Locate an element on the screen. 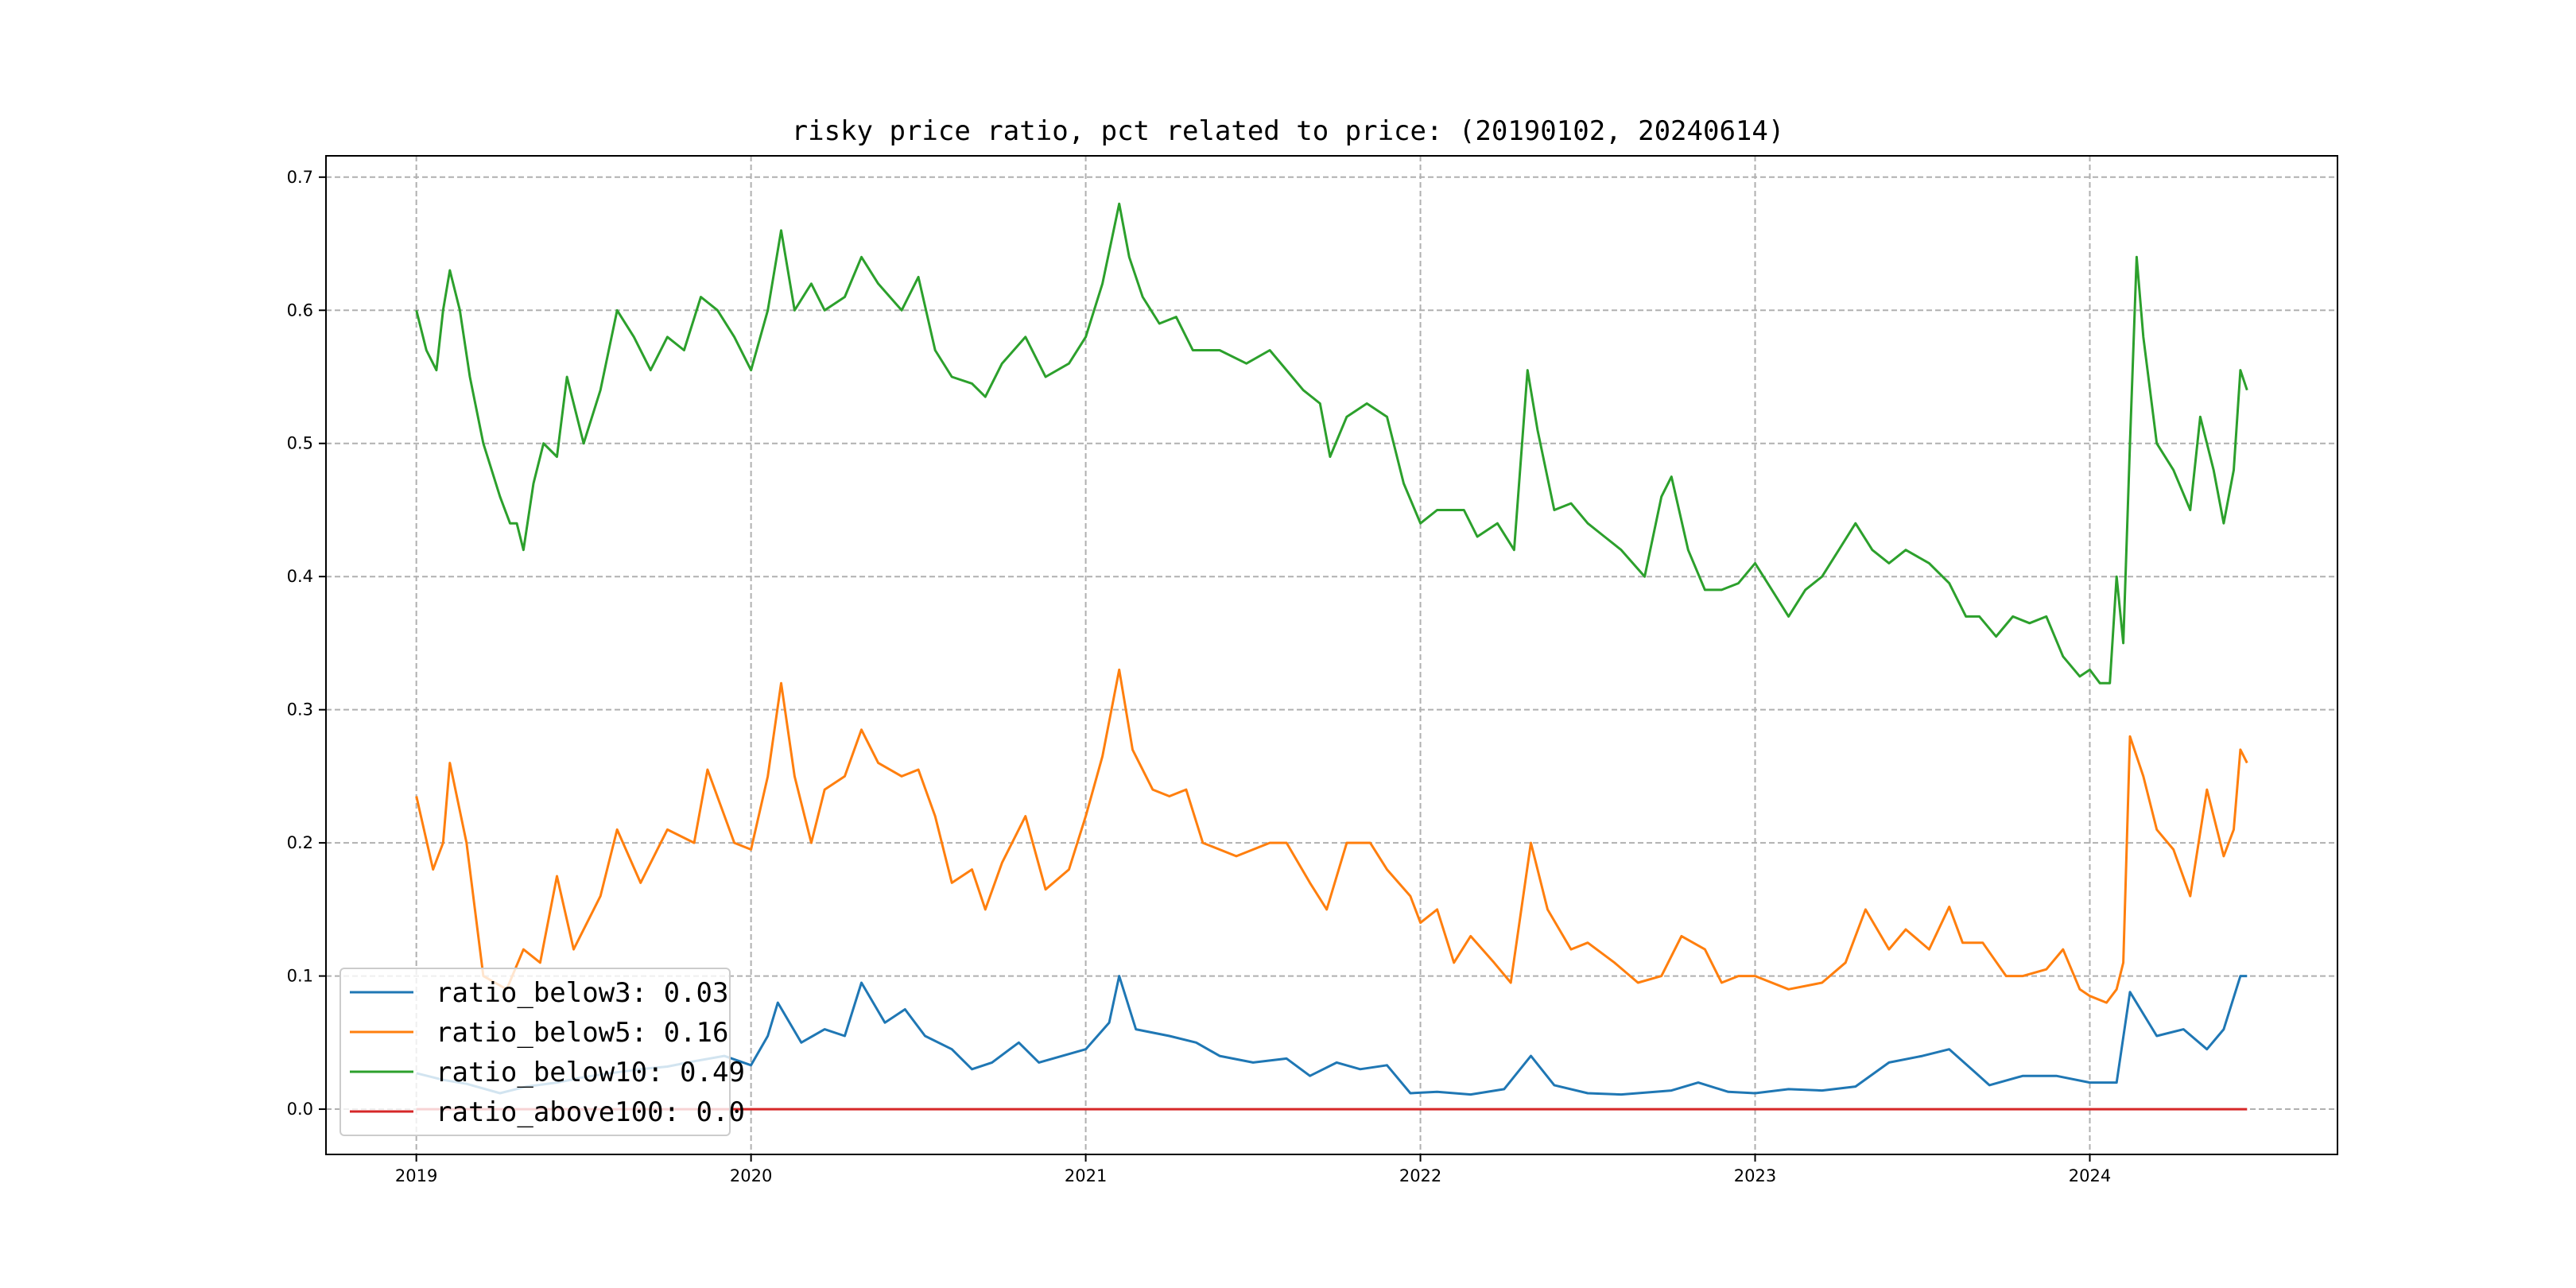 This screenshot has height=1288, width=2576. y-tick-label: 0.7 is located at coordinates (300, 177).